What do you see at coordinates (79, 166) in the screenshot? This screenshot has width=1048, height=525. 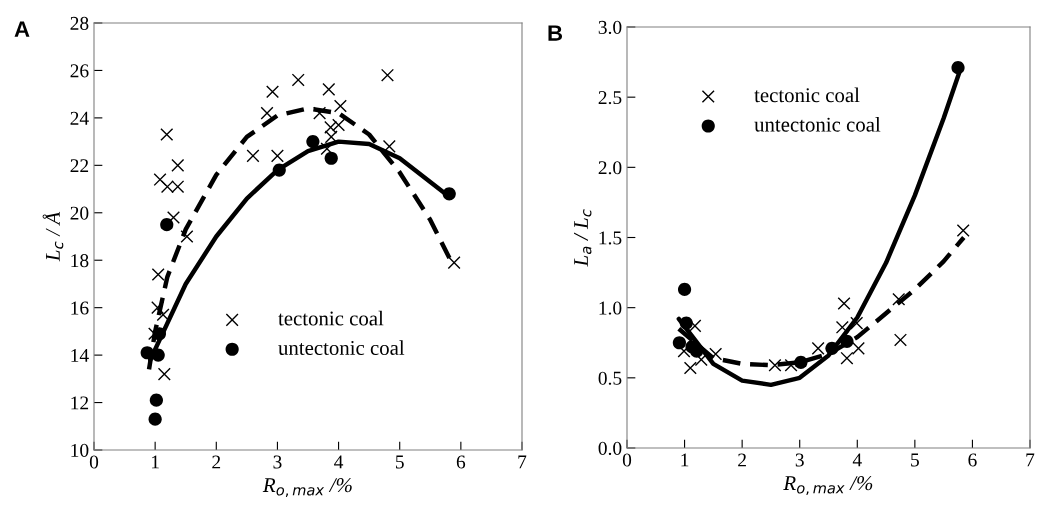 I see `y-tick-label: 22` at bounding box center [79, 166].